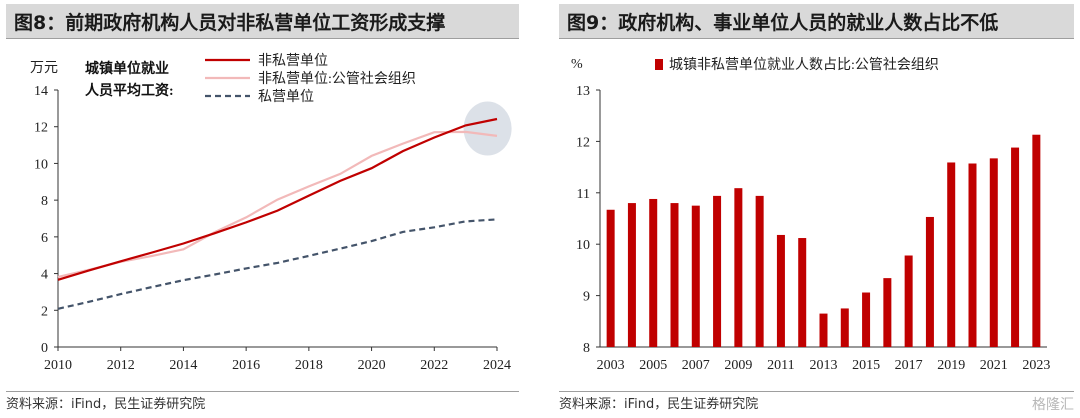  What do you see at coordinates (674, 275) in the screenshot?
I see `right-bar-2006` at bounding box center [674, 275].